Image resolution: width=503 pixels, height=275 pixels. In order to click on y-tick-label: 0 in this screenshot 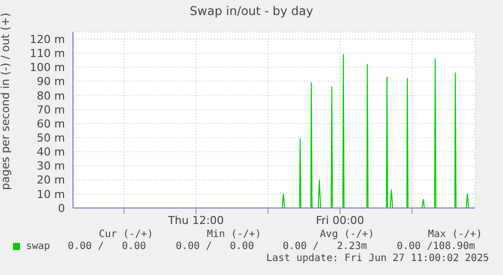, I will do `click(61, 208)`.